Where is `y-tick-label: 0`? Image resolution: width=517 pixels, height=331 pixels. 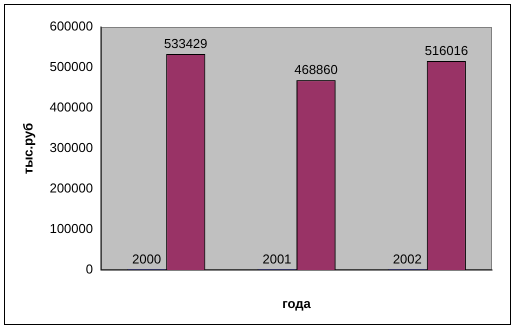
y-tick-label: 0 is located at coordinates (89, 269).